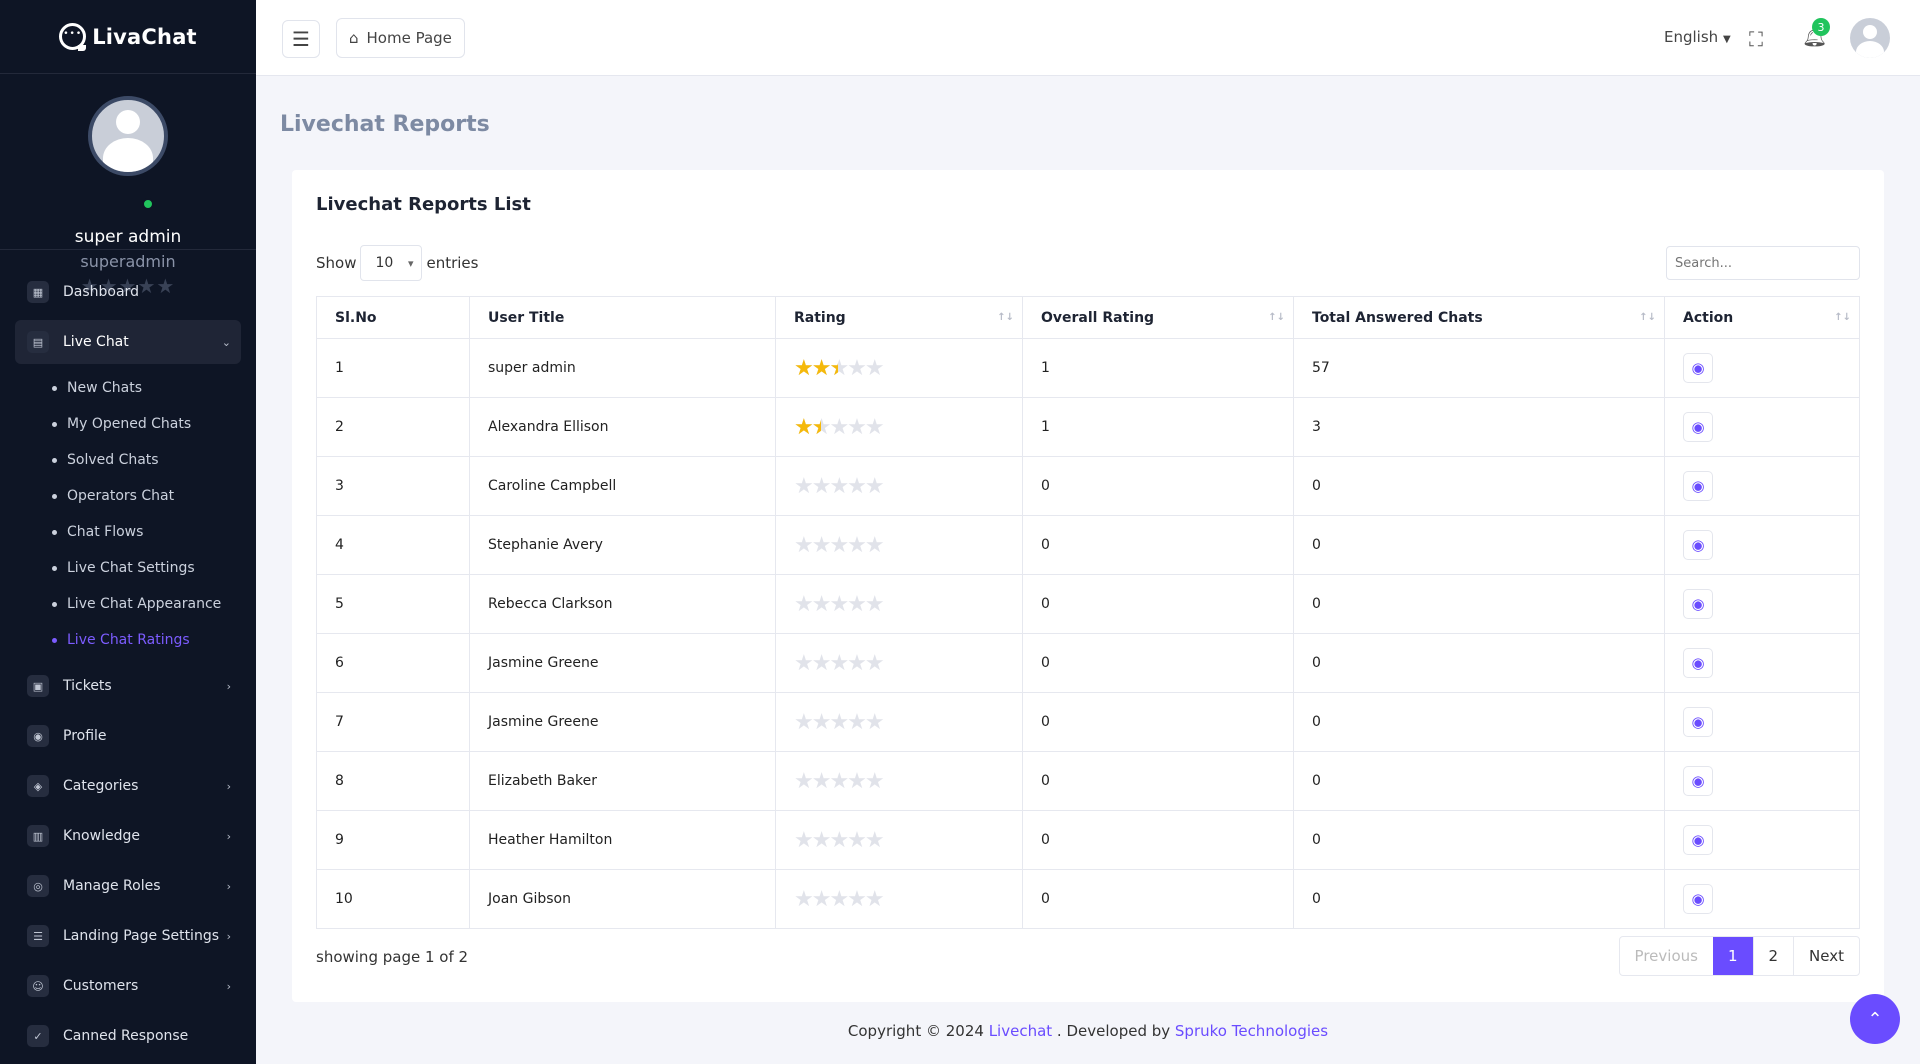 Image resolution: width=1920 pixels, height=1064 pixels. I want to click on pagination-next-button: Next, so click(1826, 956).